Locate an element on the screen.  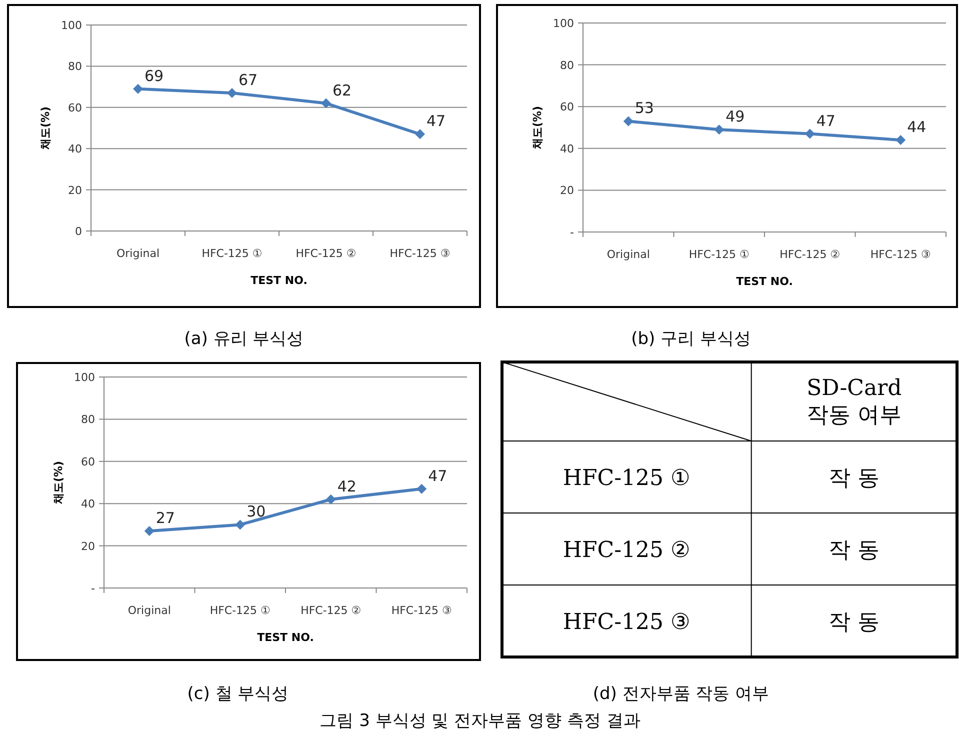
data-label: 69 is located at coordinates (154, 75).